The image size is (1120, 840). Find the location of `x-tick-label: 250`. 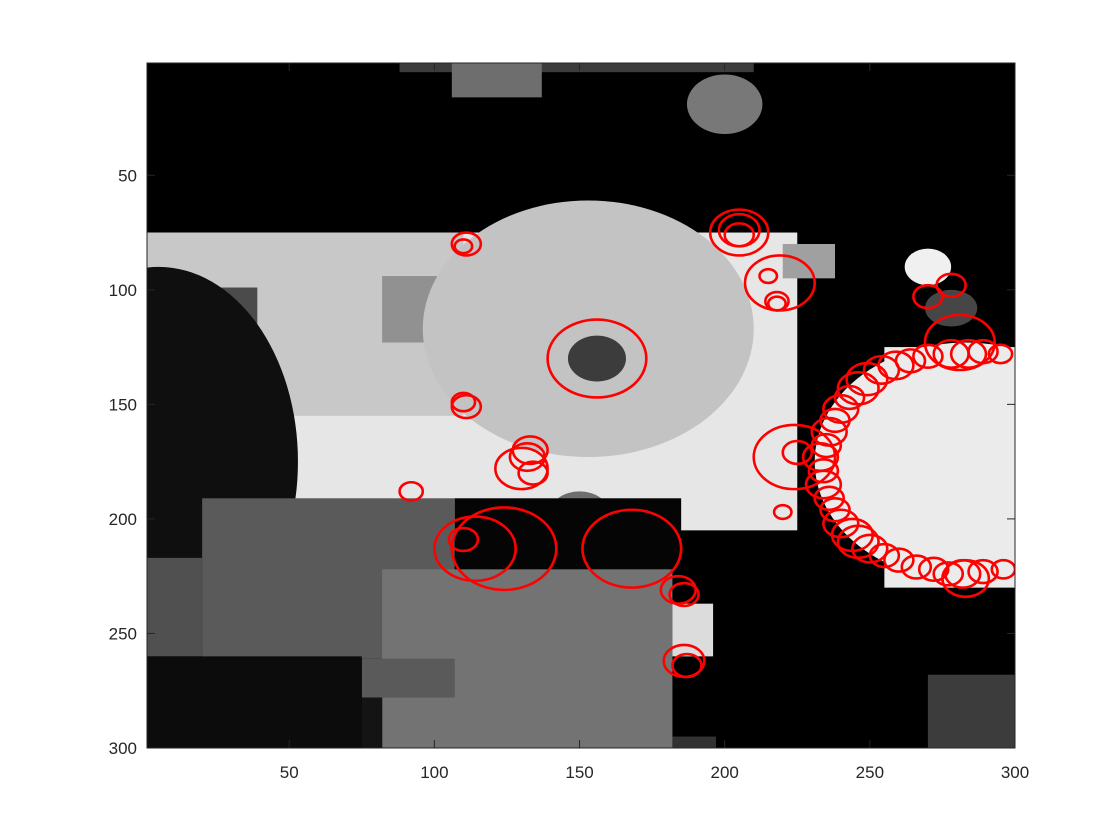

x-tick-label: 250 is located at coordinates (870, 772).